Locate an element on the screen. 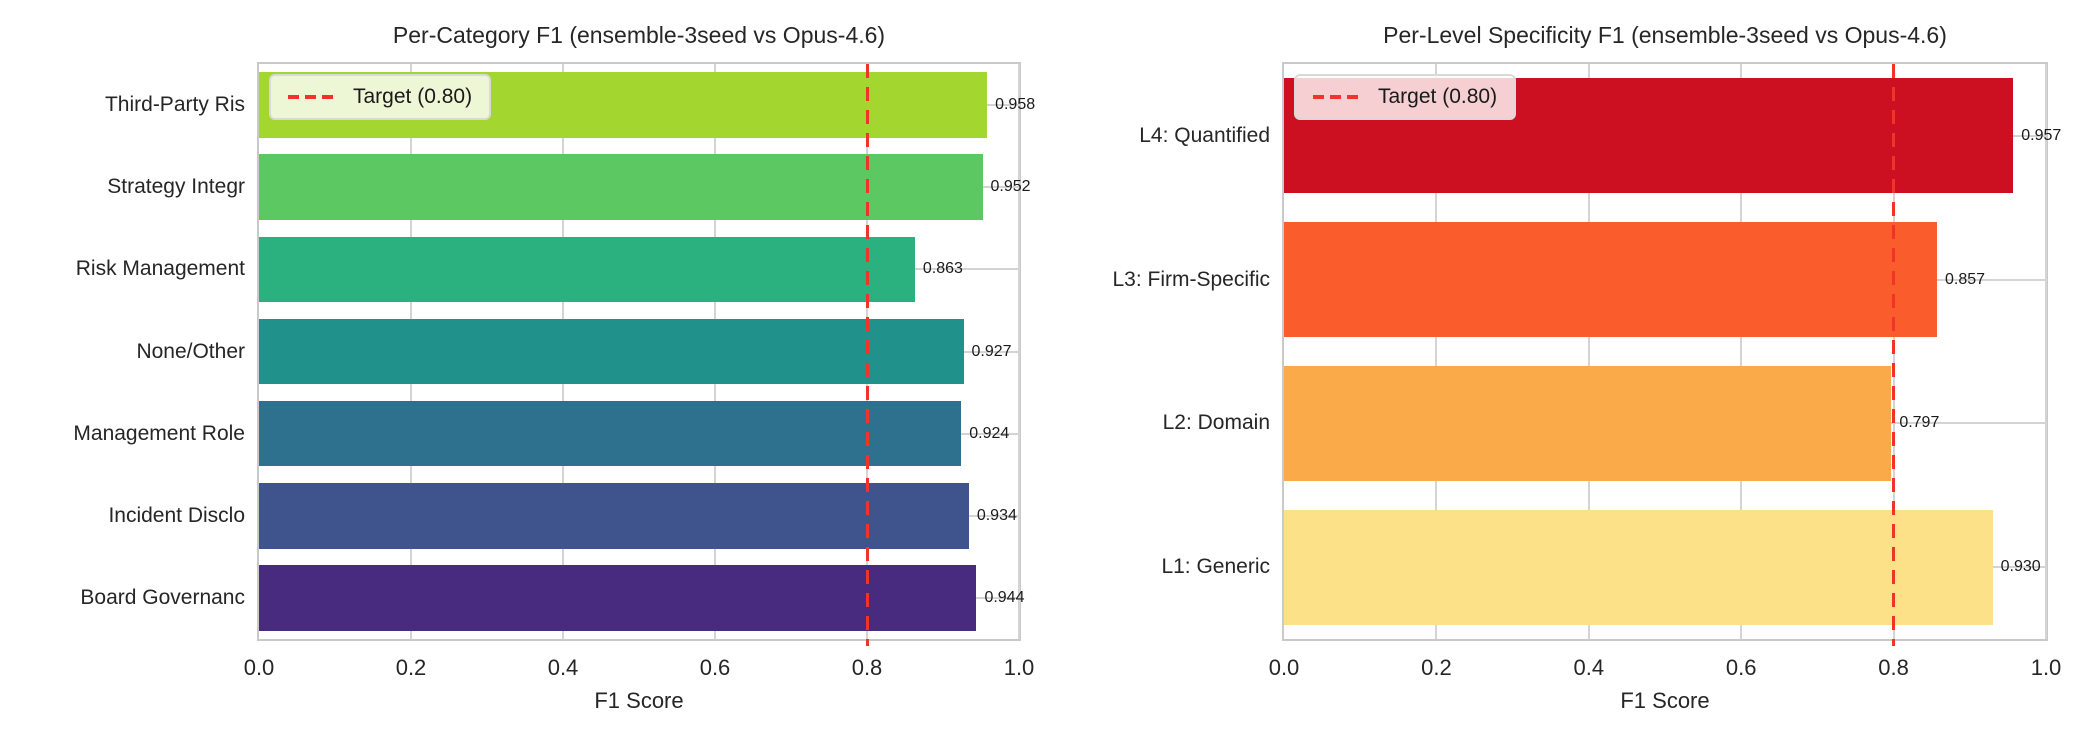  category-label: L4: Quantified is located at coordinates (1204, 135).